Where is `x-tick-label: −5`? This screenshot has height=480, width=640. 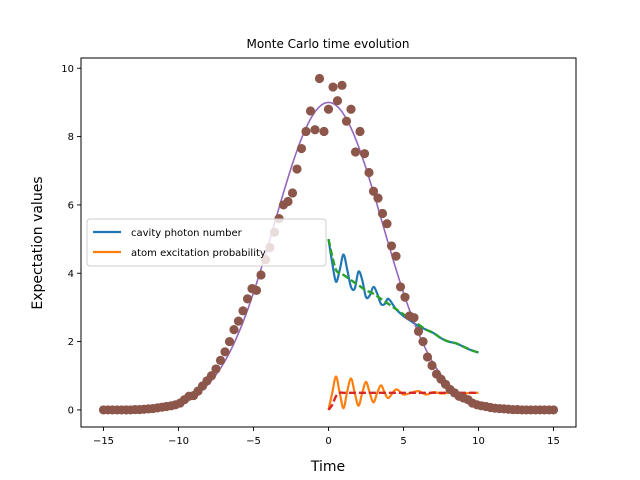 x-tick-label: −5 is located at coordinates (253, 441).